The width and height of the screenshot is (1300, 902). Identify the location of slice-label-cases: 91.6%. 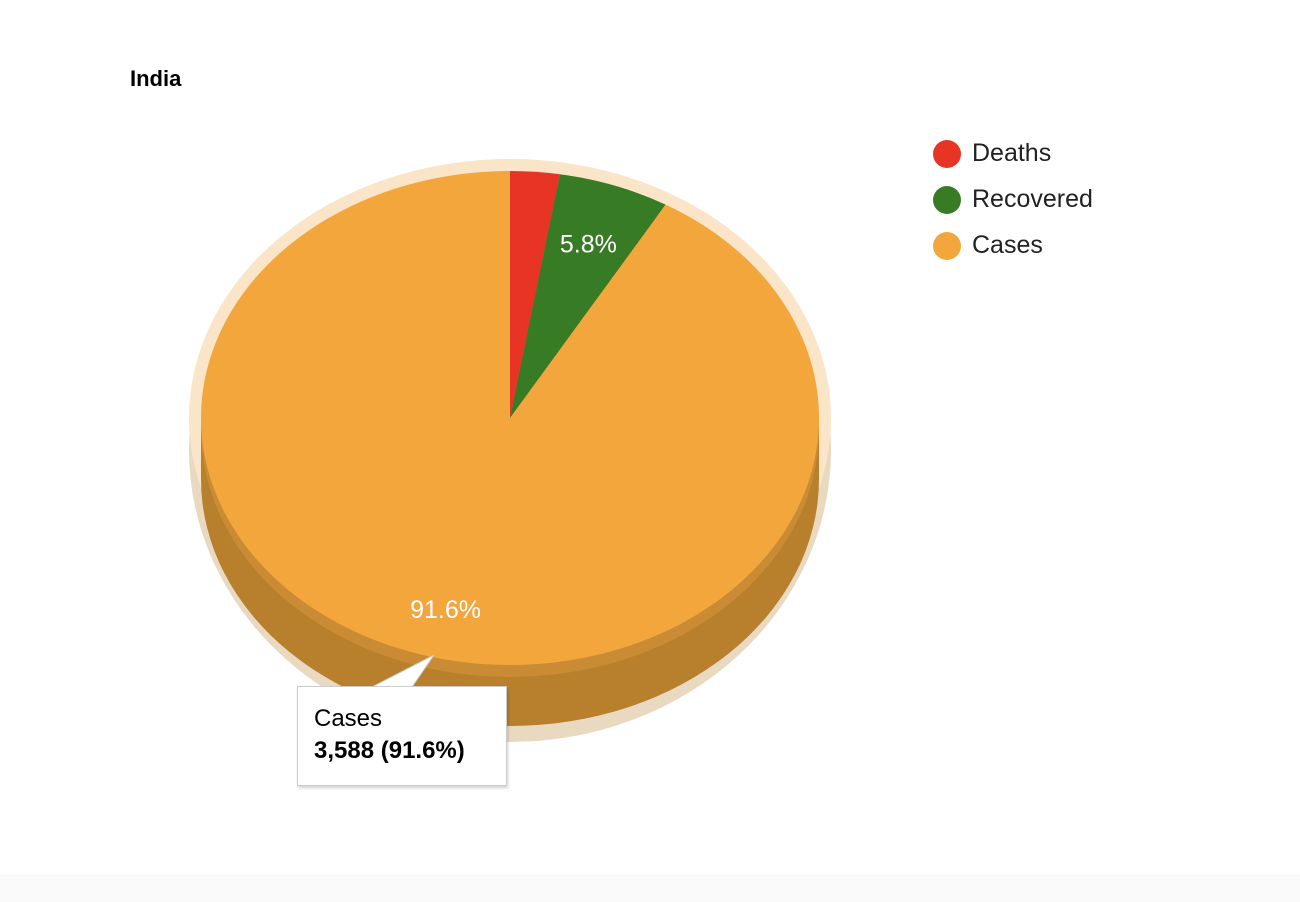
(445, 610).